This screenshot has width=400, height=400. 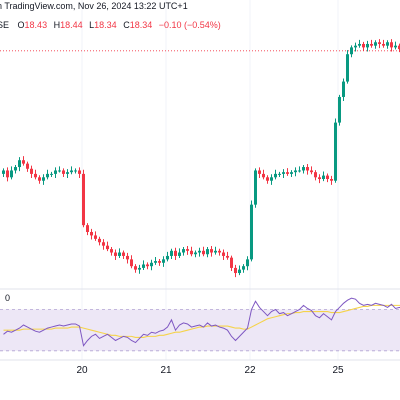 I want to click on low-value: 18.34, so click(x=105, y=25).